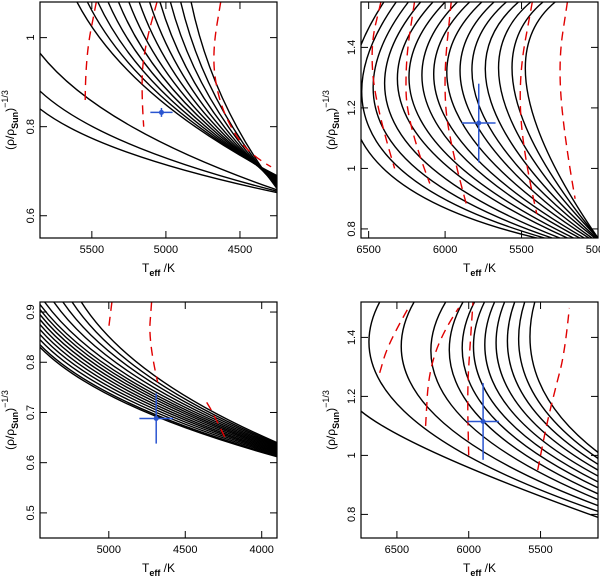  Describe the element at coordinates (261, 550) in the screenshot. I see `x-tick-label: 4000` at that location.